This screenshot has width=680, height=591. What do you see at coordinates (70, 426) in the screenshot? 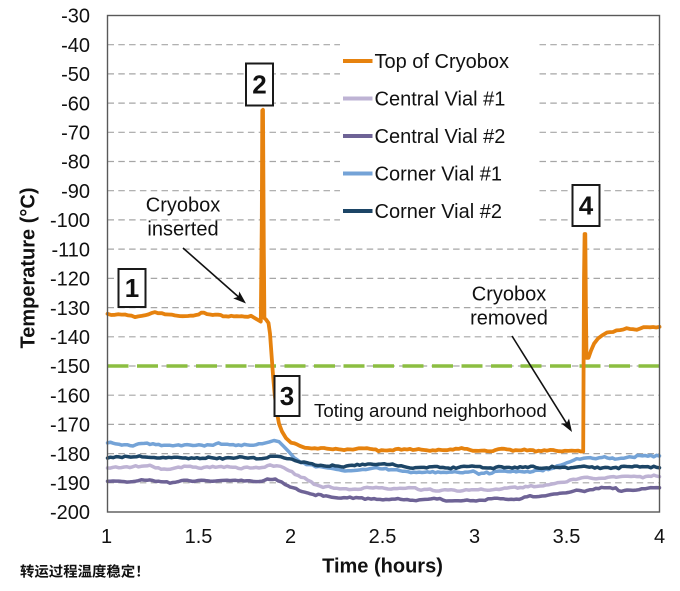
I see `svg-text: -170` at bounding box center [70, 426].